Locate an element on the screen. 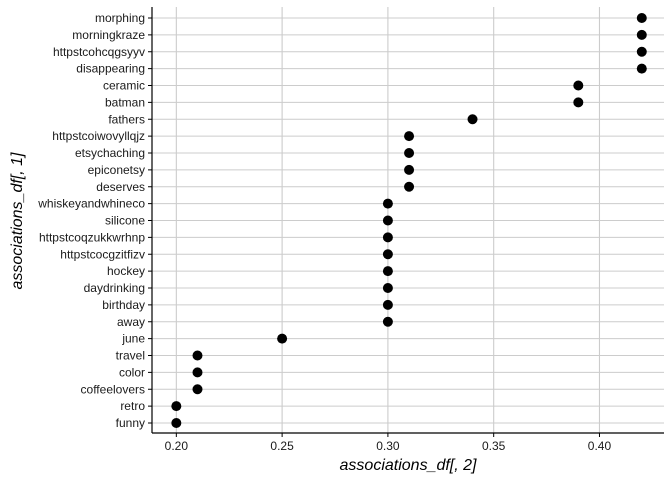  y-tick-label: travel is located at coordinates (130, 356).